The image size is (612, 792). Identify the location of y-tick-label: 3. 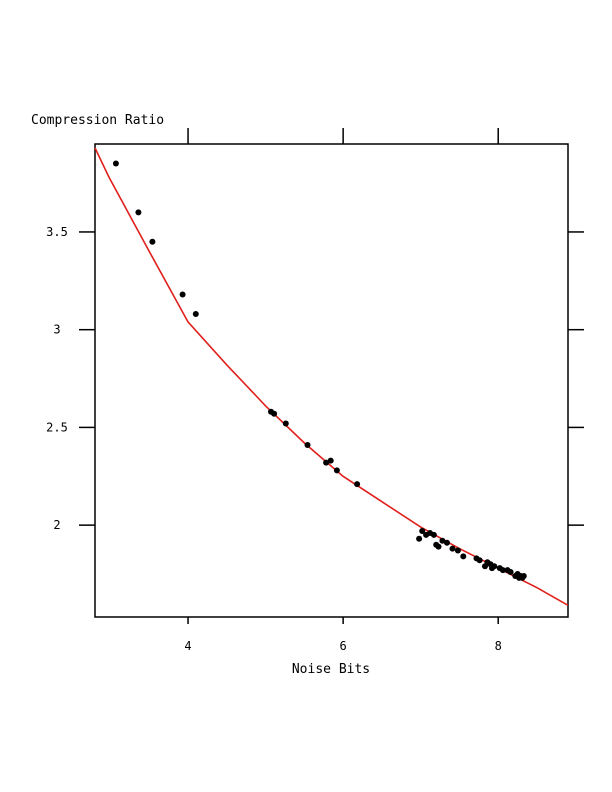
(56, 330).